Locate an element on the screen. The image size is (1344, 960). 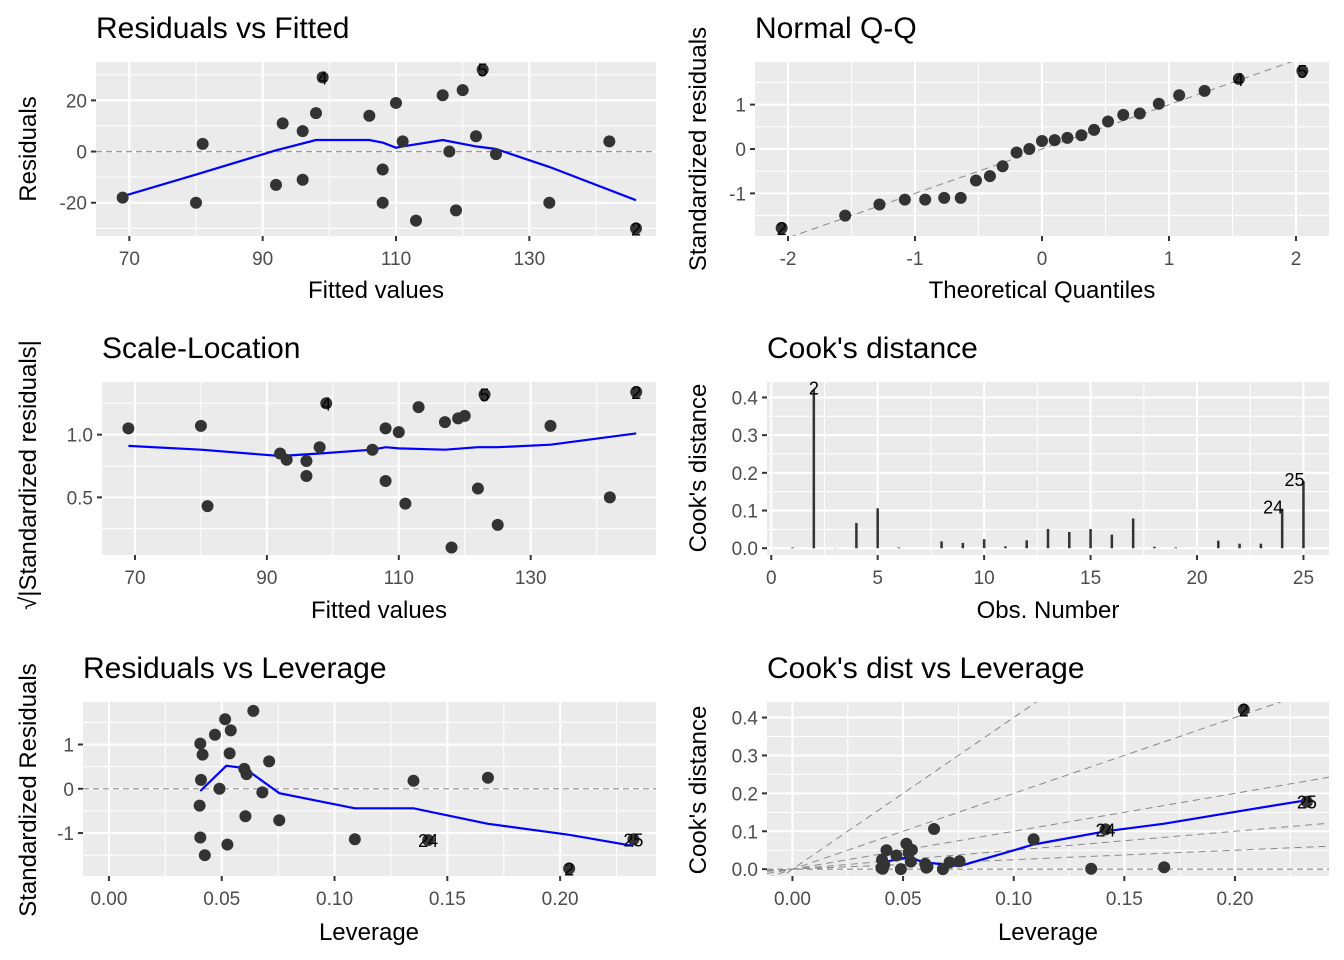
x-tick-label: -1 is located at coordinates (915, 259).